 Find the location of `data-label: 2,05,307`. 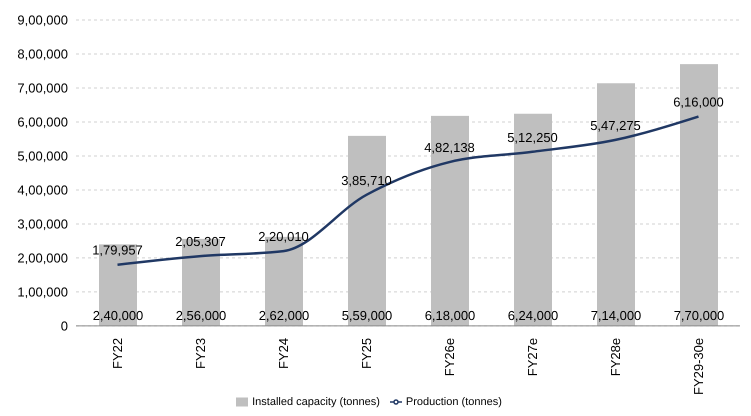

data-label: 2,05,307 is located at coordinates (200, 242).